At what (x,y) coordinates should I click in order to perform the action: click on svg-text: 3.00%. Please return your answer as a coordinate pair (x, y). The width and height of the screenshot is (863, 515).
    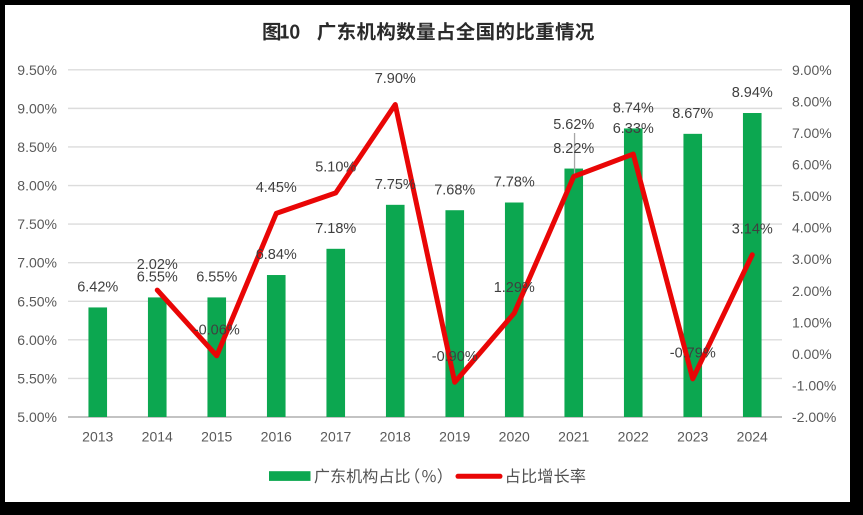
    Looking at the image, I should click on (812, 259).